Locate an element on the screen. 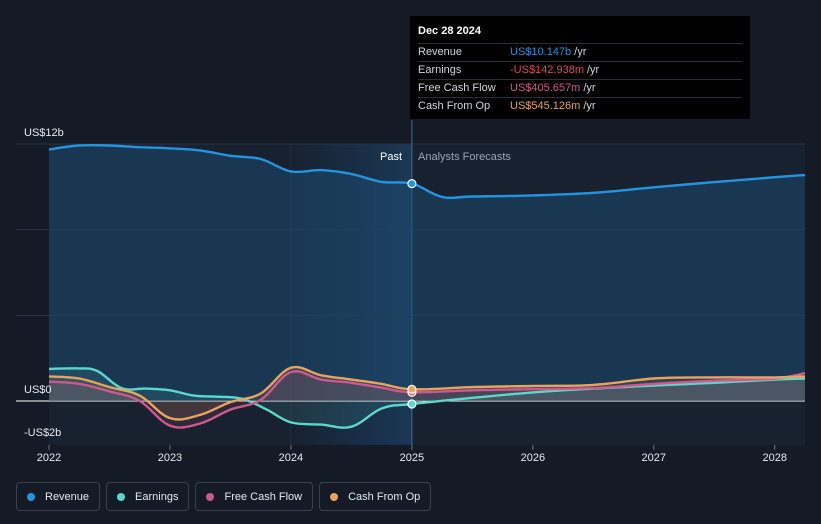 Image resolution: width=821 pixels, height=524 pixels. tooltip-label: Cash From Op is located at coordinates (454, 106).